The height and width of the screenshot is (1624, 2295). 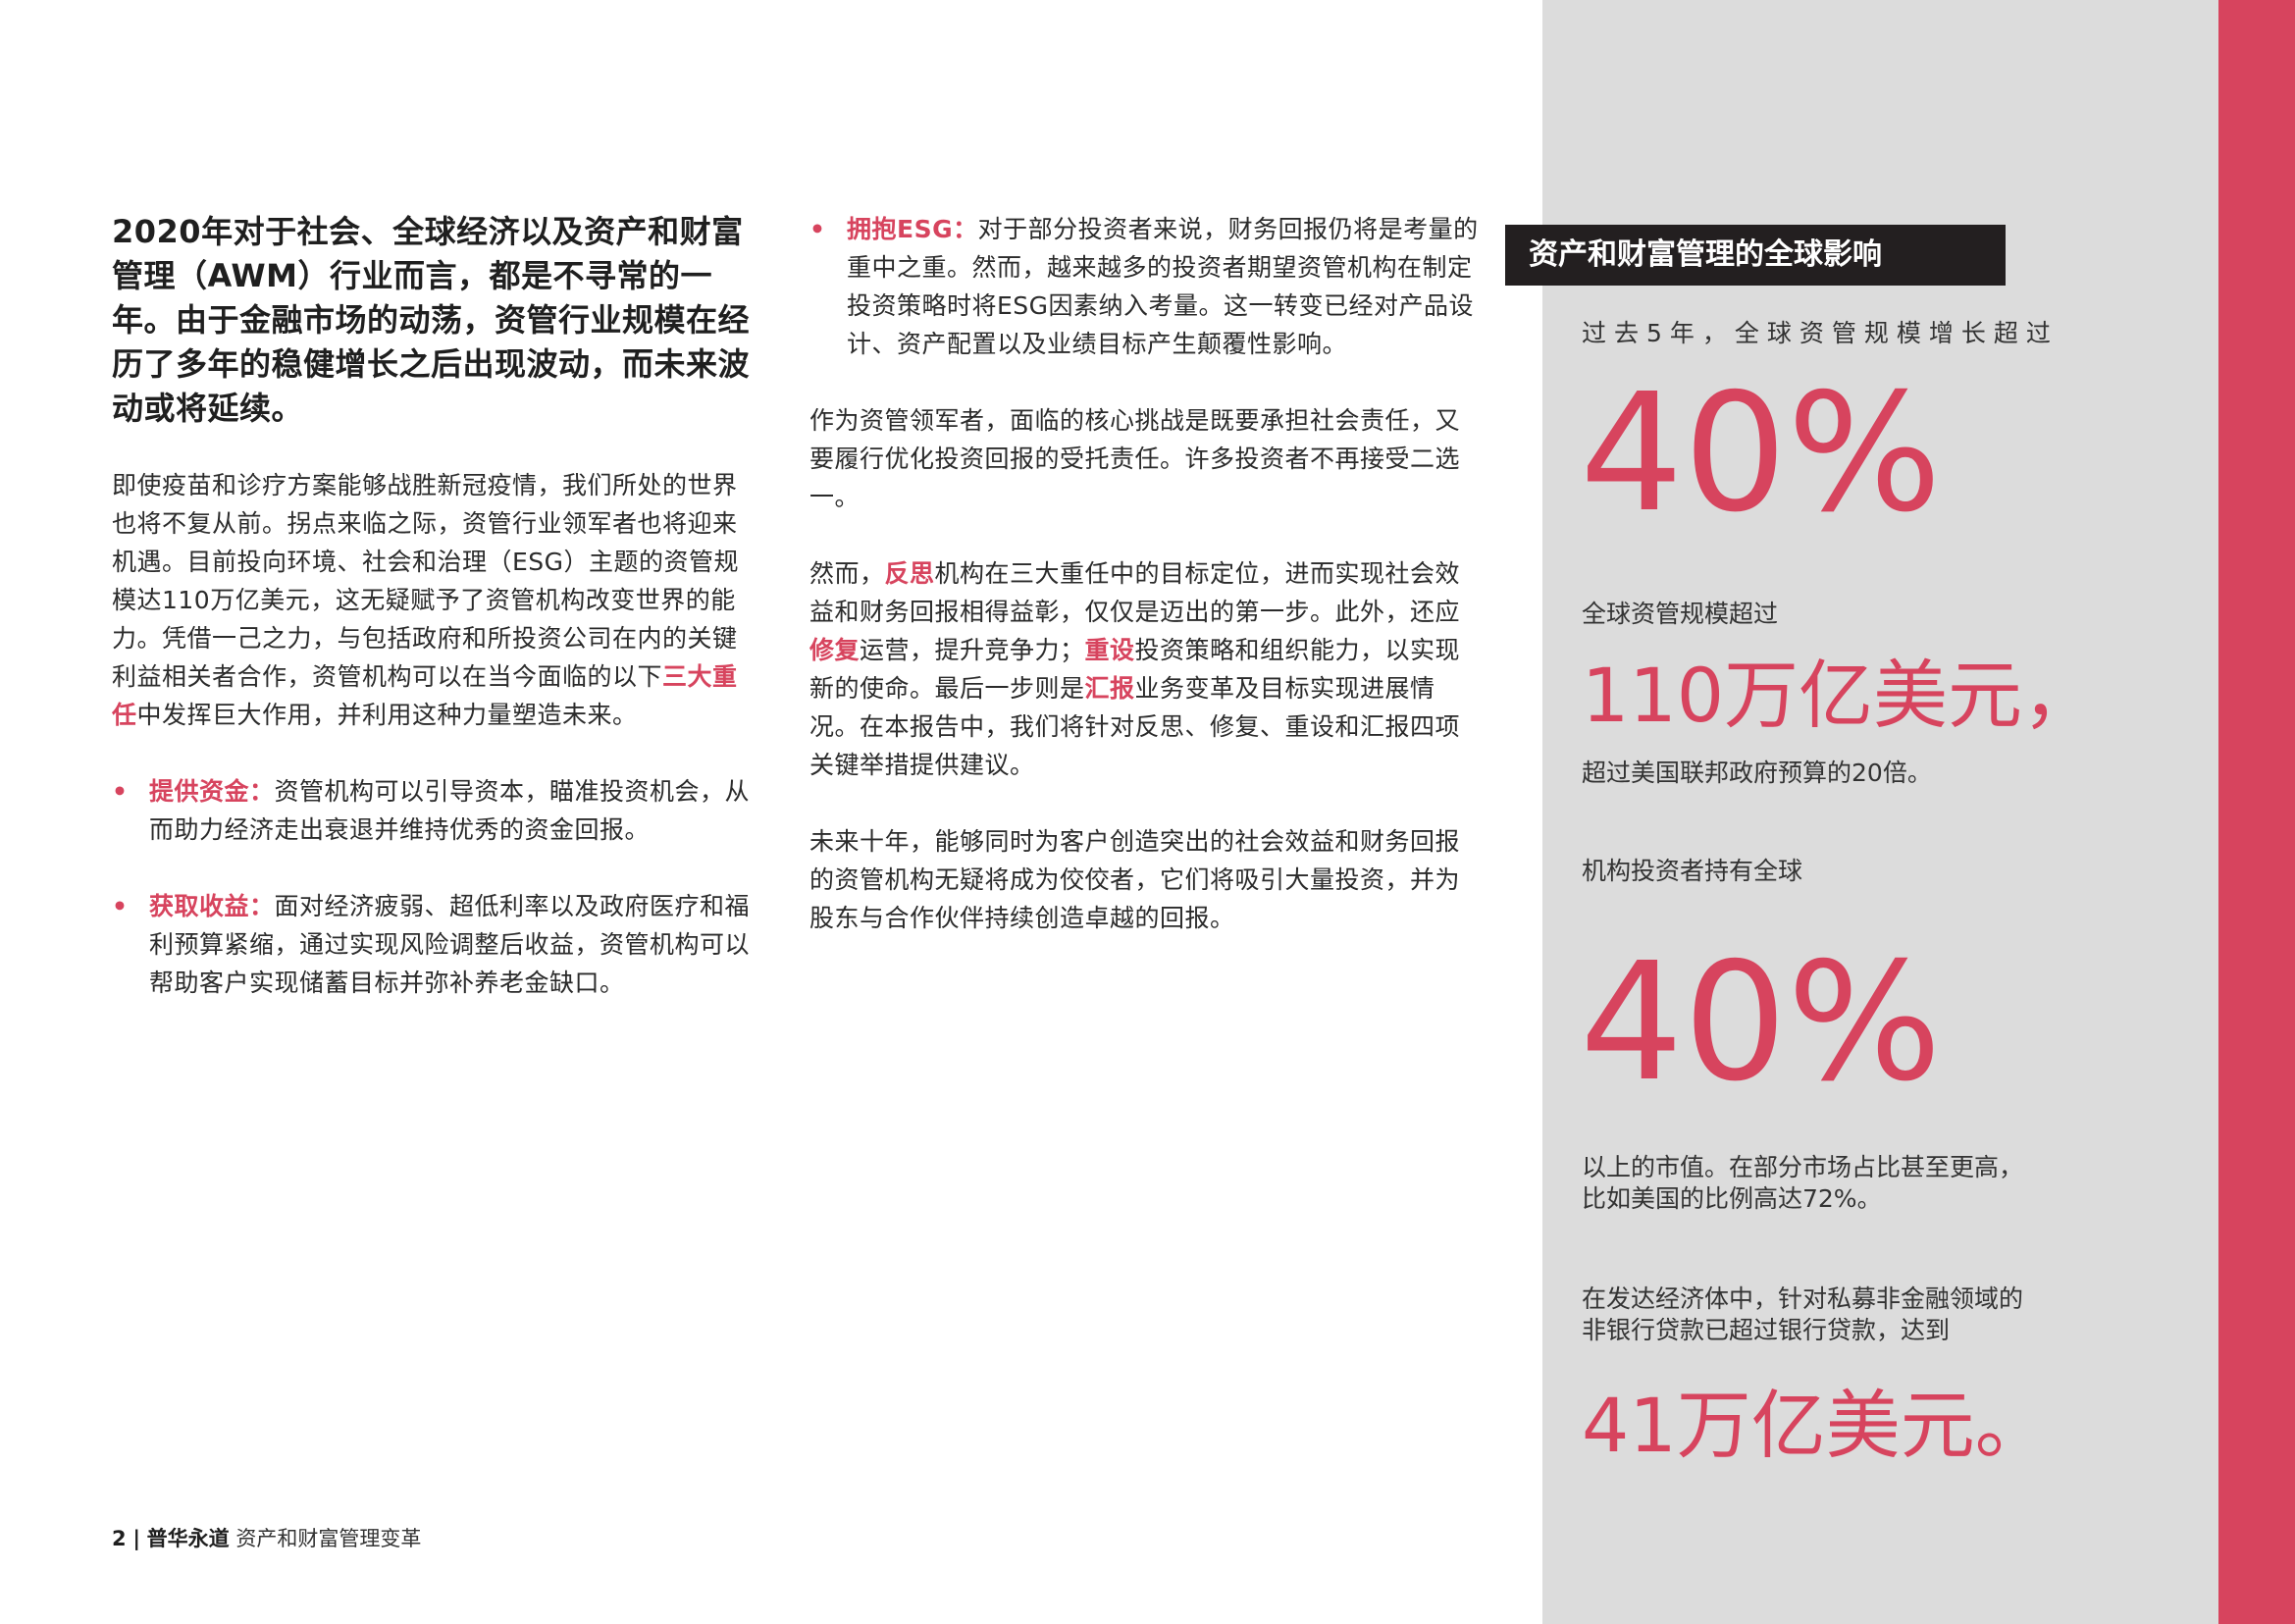 What do you see at coordinates (120, 1538) in the screenshot?
I see `page-number: 2` at bounding box center [120, 1538].